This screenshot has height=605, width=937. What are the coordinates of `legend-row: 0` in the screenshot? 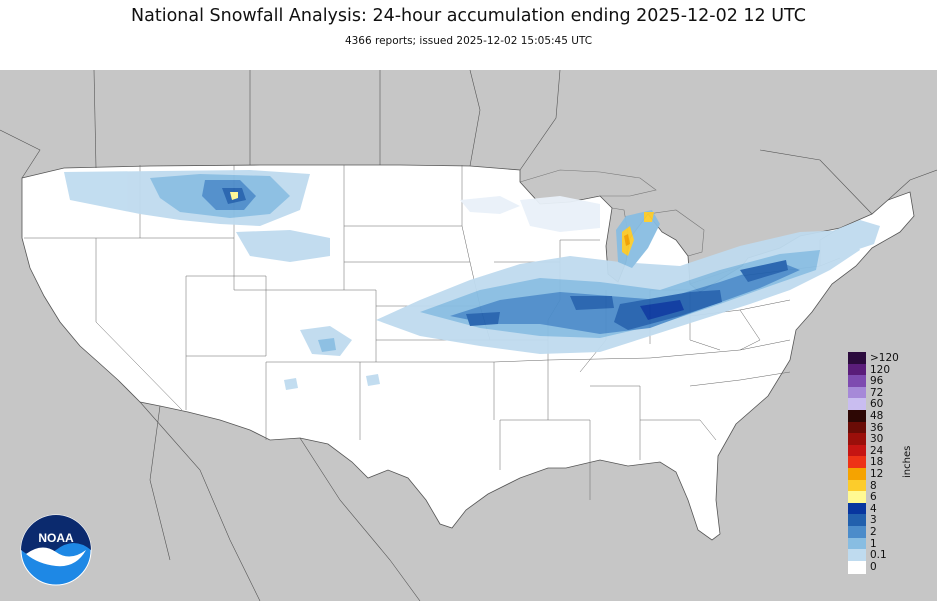 It's located at (878, 567).